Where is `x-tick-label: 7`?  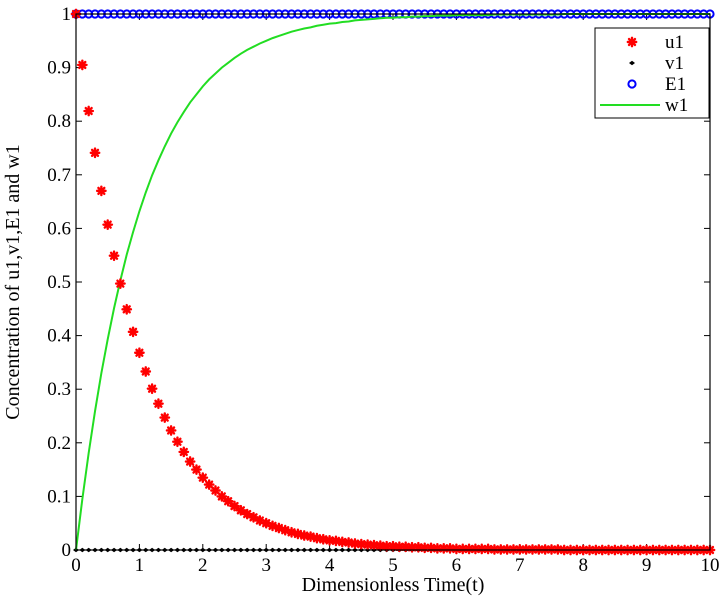
x-tick-label: 7 is located at coordinates (520, 565).